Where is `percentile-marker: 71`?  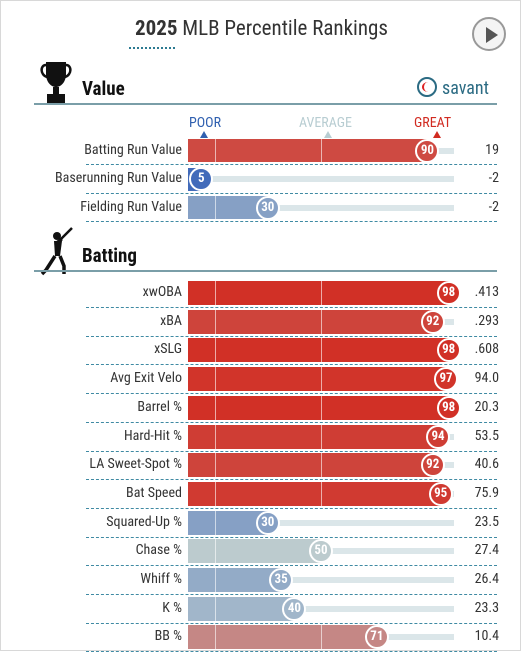 percentile-marker: 71 is located at coordinates (376, 637).